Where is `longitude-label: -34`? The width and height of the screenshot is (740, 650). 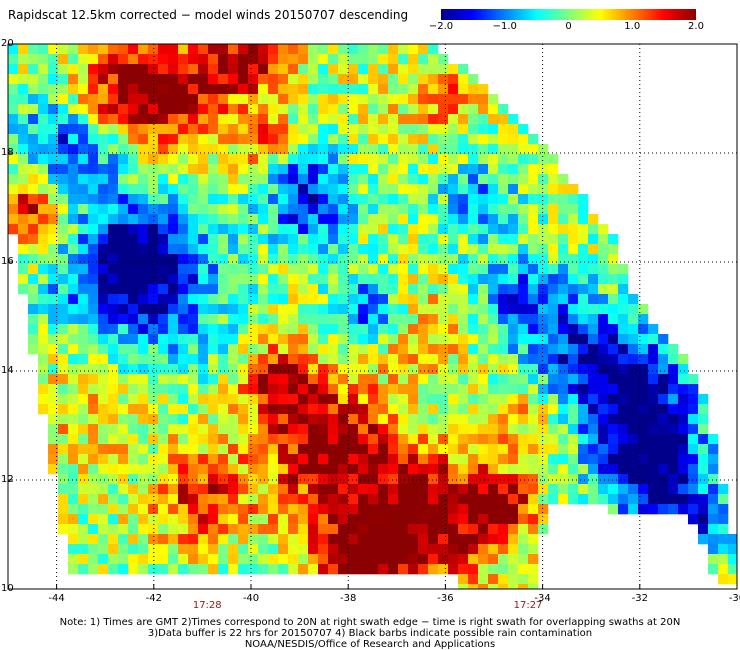
longitude-label: -34 is located at coordinates (542, 598).